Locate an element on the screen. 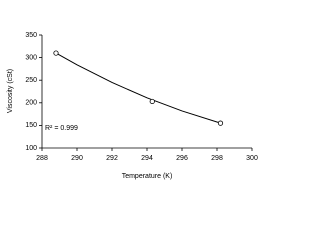  x-tick-label: 298 is located at coordinates (217, 158).